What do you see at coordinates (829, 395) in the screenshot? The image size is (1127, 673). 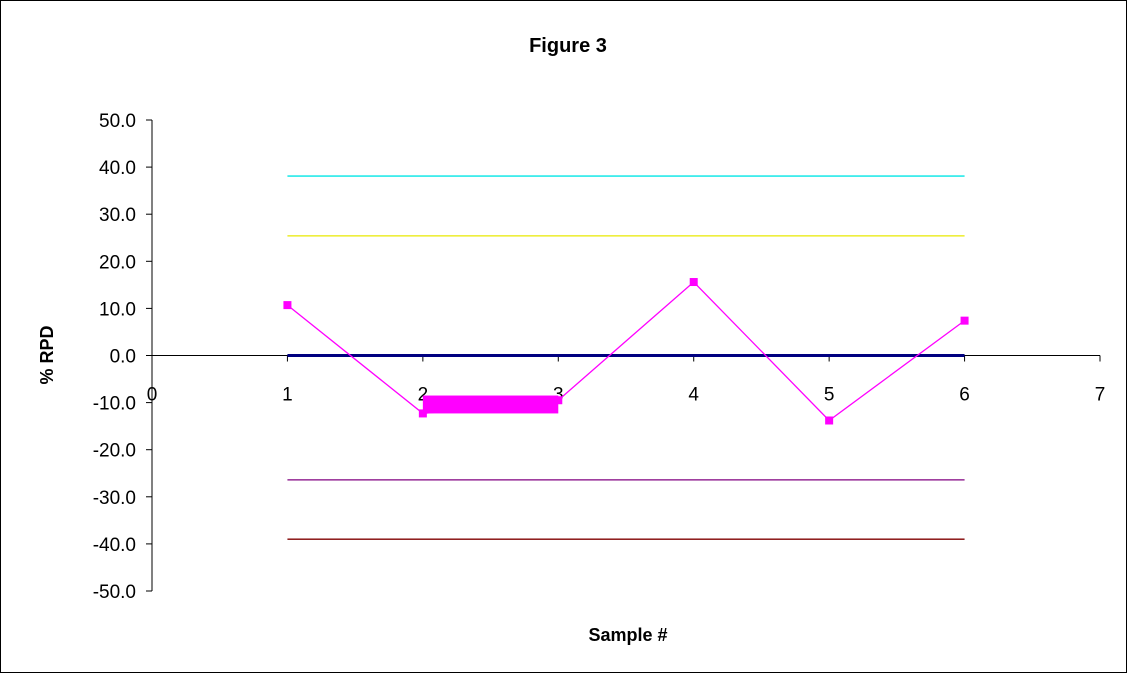 I see `x-tick-label: 5` at bounding box center [829, 395].